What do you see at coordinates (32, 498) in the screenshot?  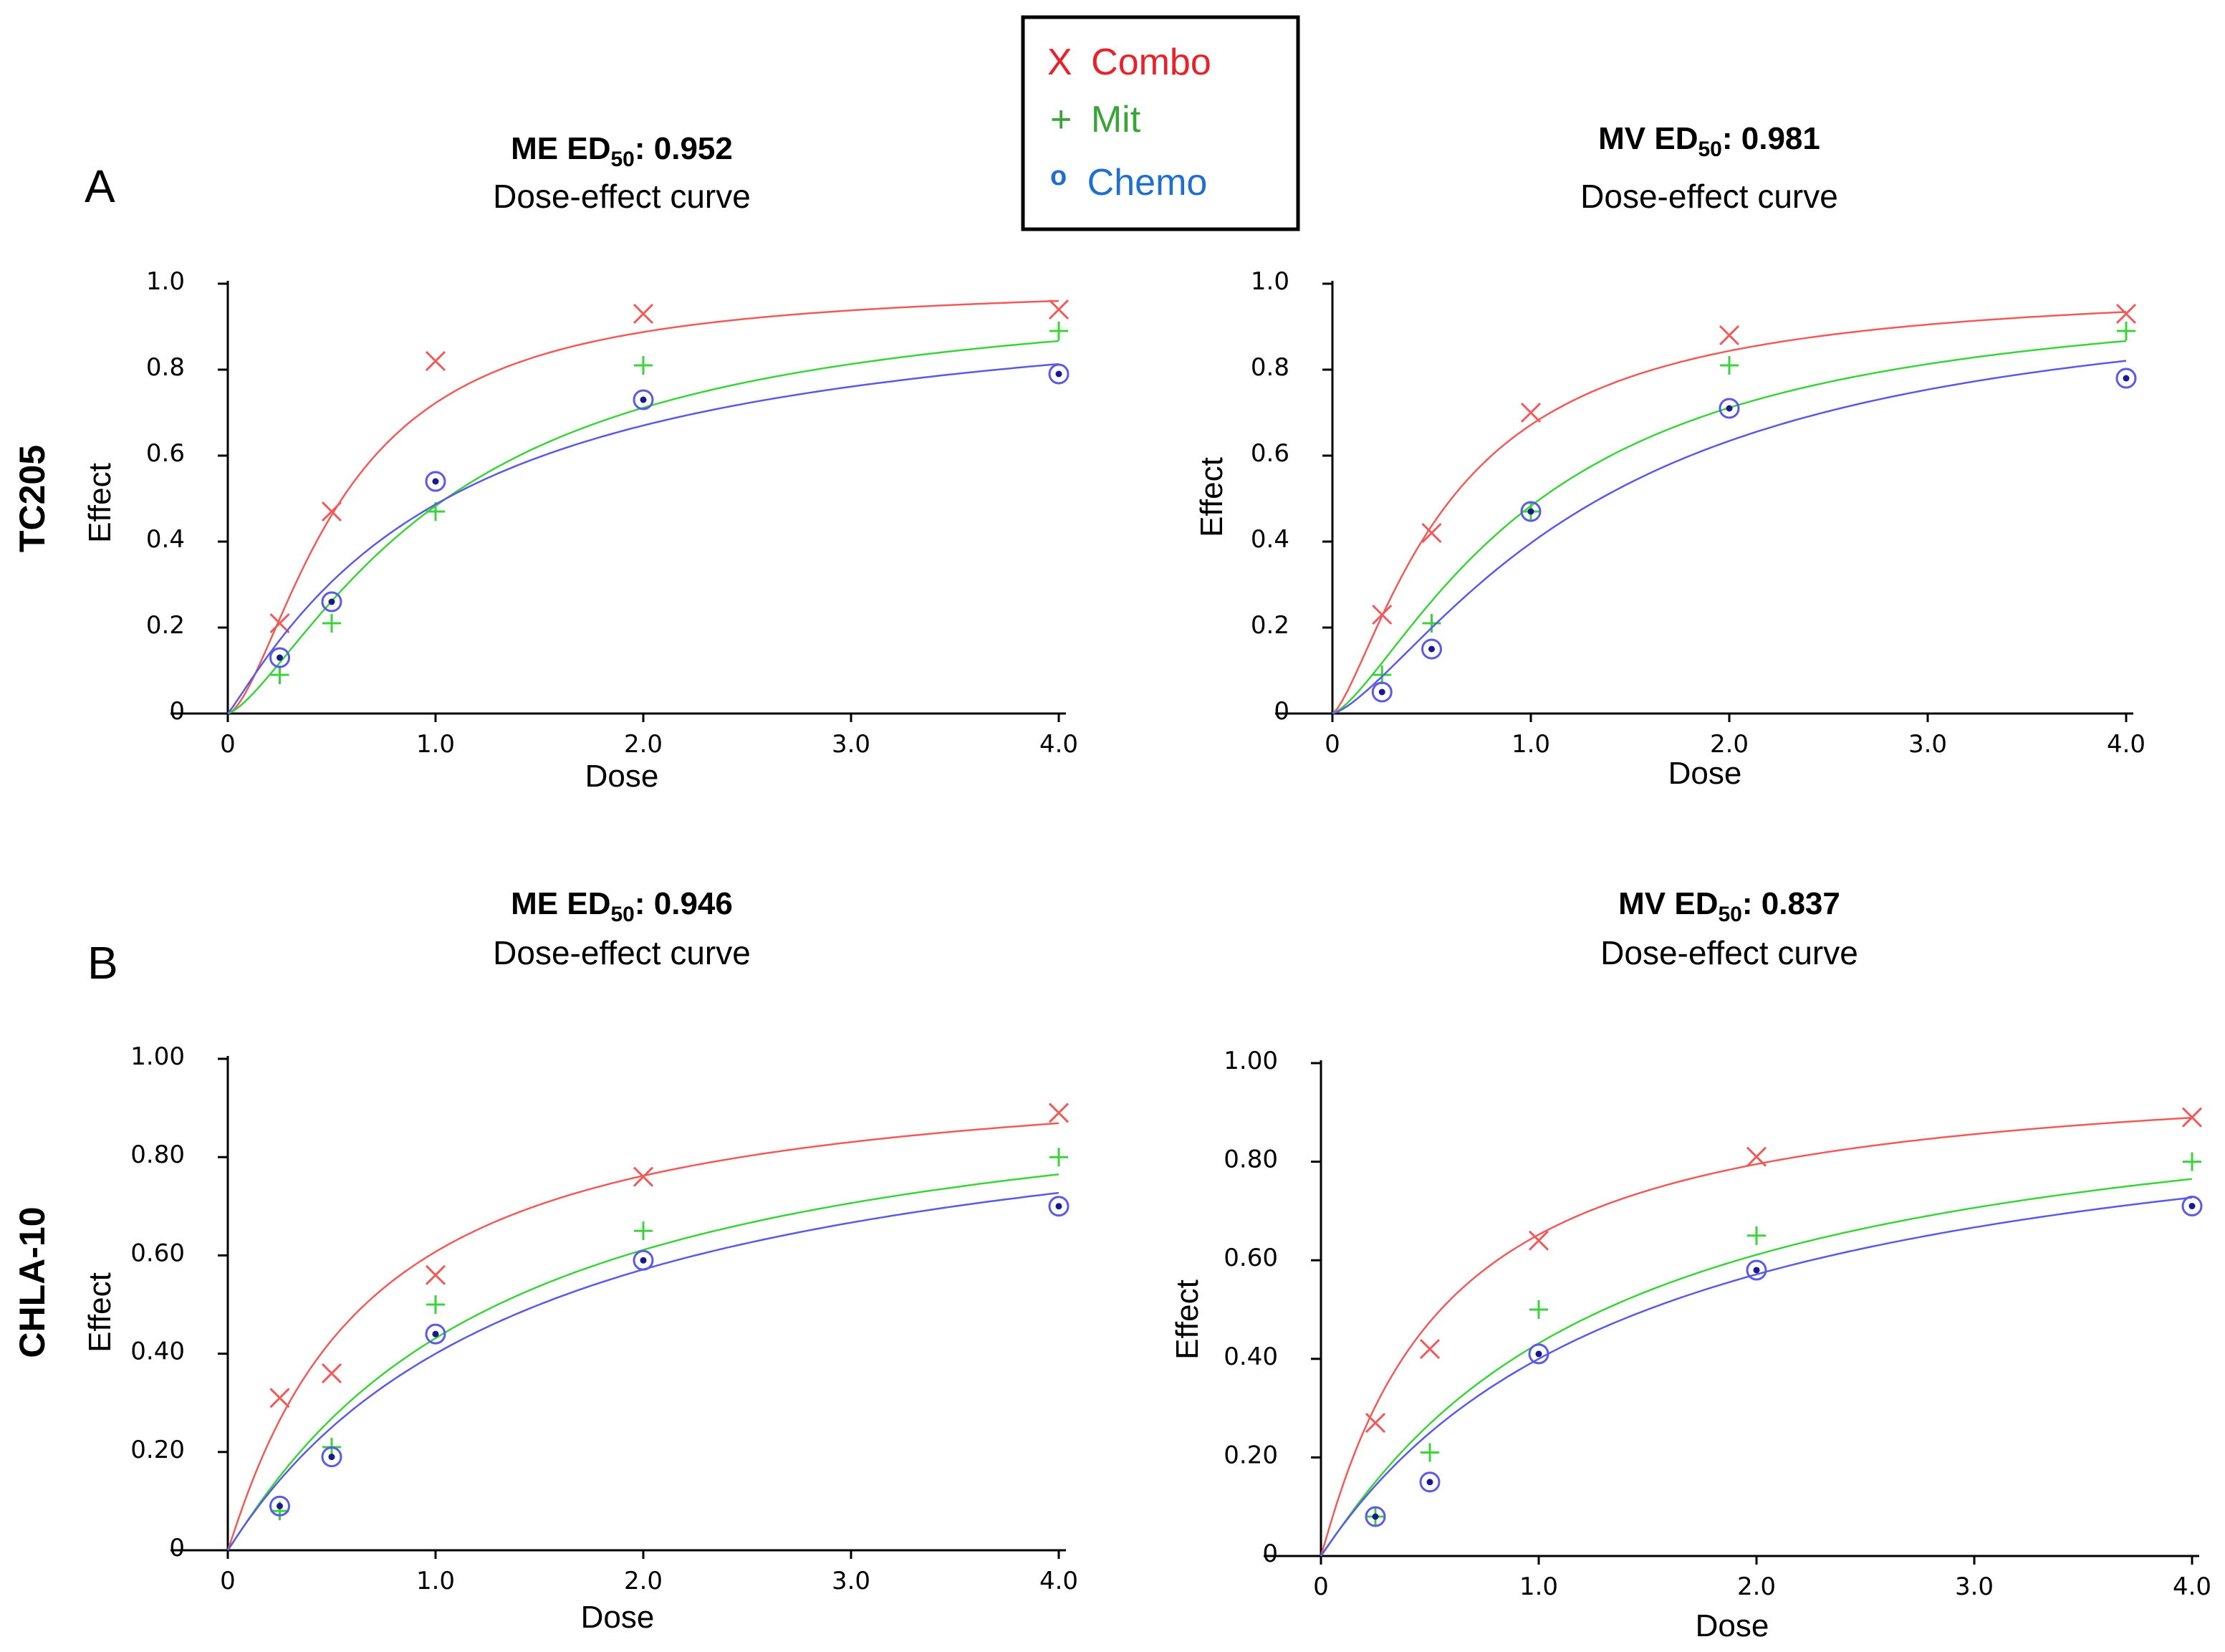 I see `cell-line-label-a: TC205` at bounding box center [32, 498].